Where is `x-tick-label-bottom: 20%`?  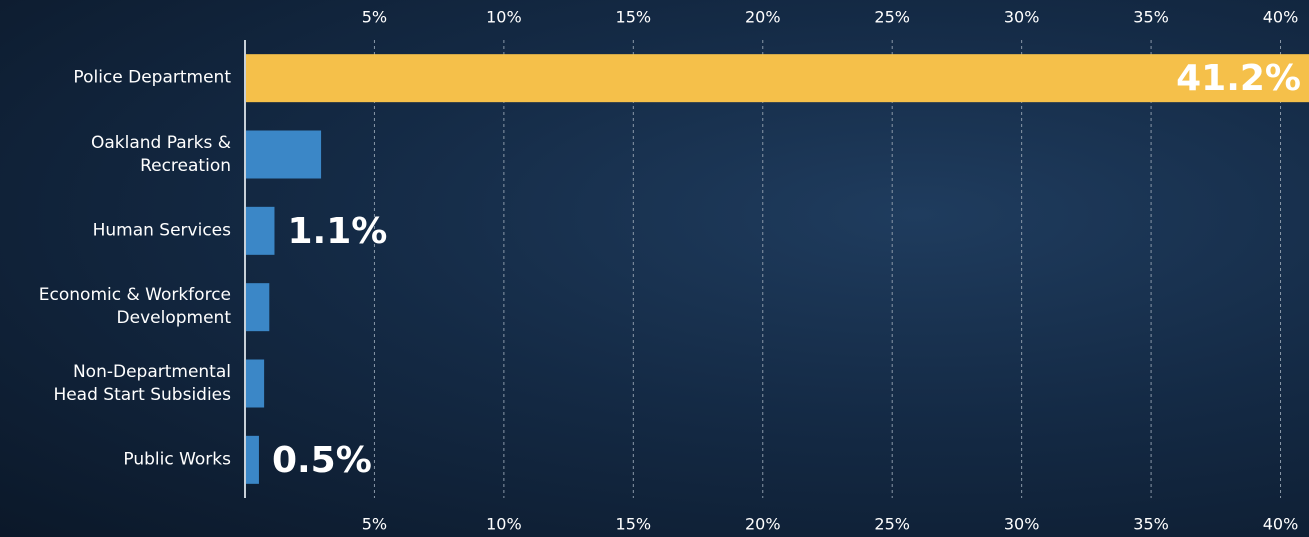 x-tick-label-bottom: 20% is located at coordinates (763, 524).